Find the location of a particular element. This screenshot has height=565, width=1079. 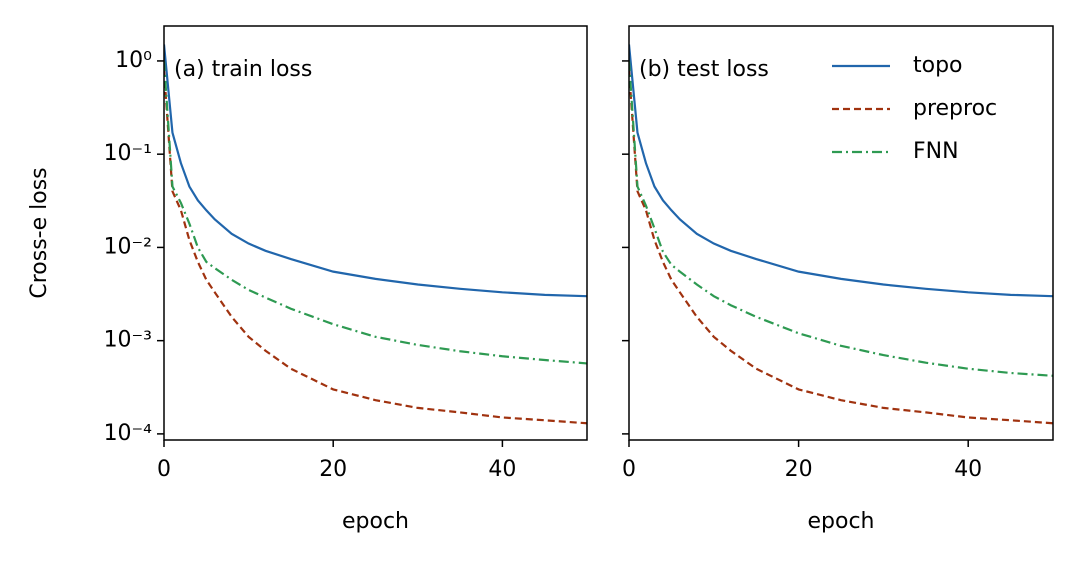

y-tick-label: 10⁻⁴ is located at coordinates (128, 433).